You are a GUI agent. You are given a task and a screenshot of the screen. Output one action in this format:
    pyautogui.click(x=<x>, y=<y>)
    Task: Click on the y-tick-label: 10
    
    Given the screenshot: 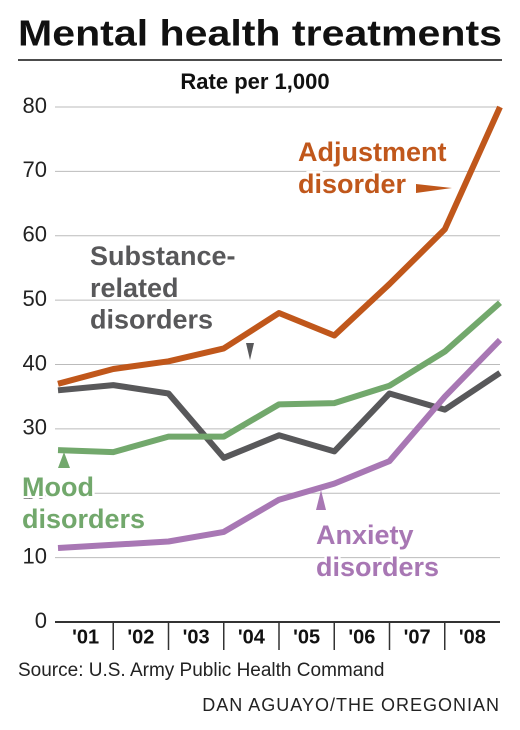 What is the action you would take?
    pyautogui.click(x=35, y=555)
    